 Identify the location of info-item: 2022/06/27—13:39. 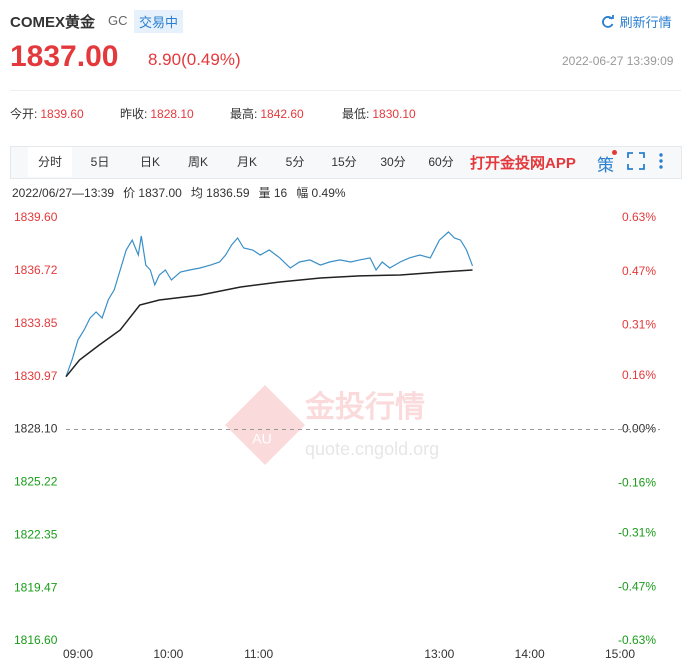
(63, 193).